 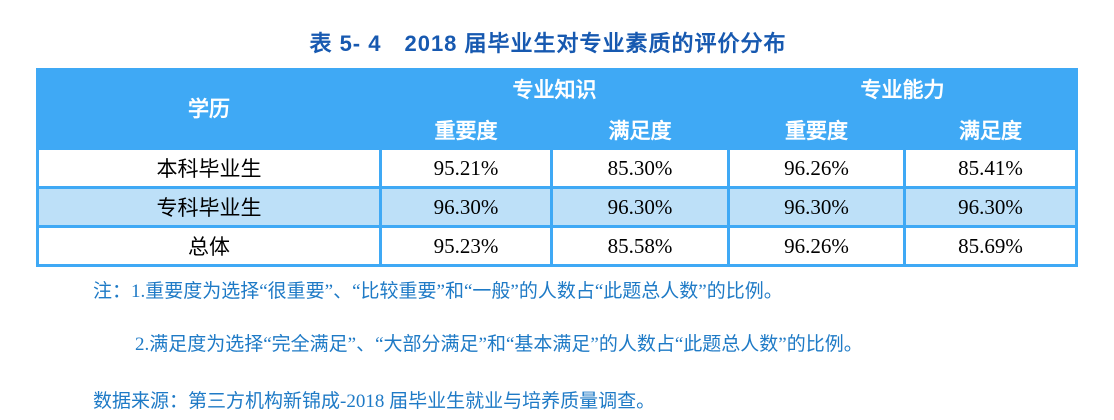 What do you see at coordinates (990, 131) in the screenshot?
I see `header-satisfaction-ability: 满足度` at bounding box center [990, 131].